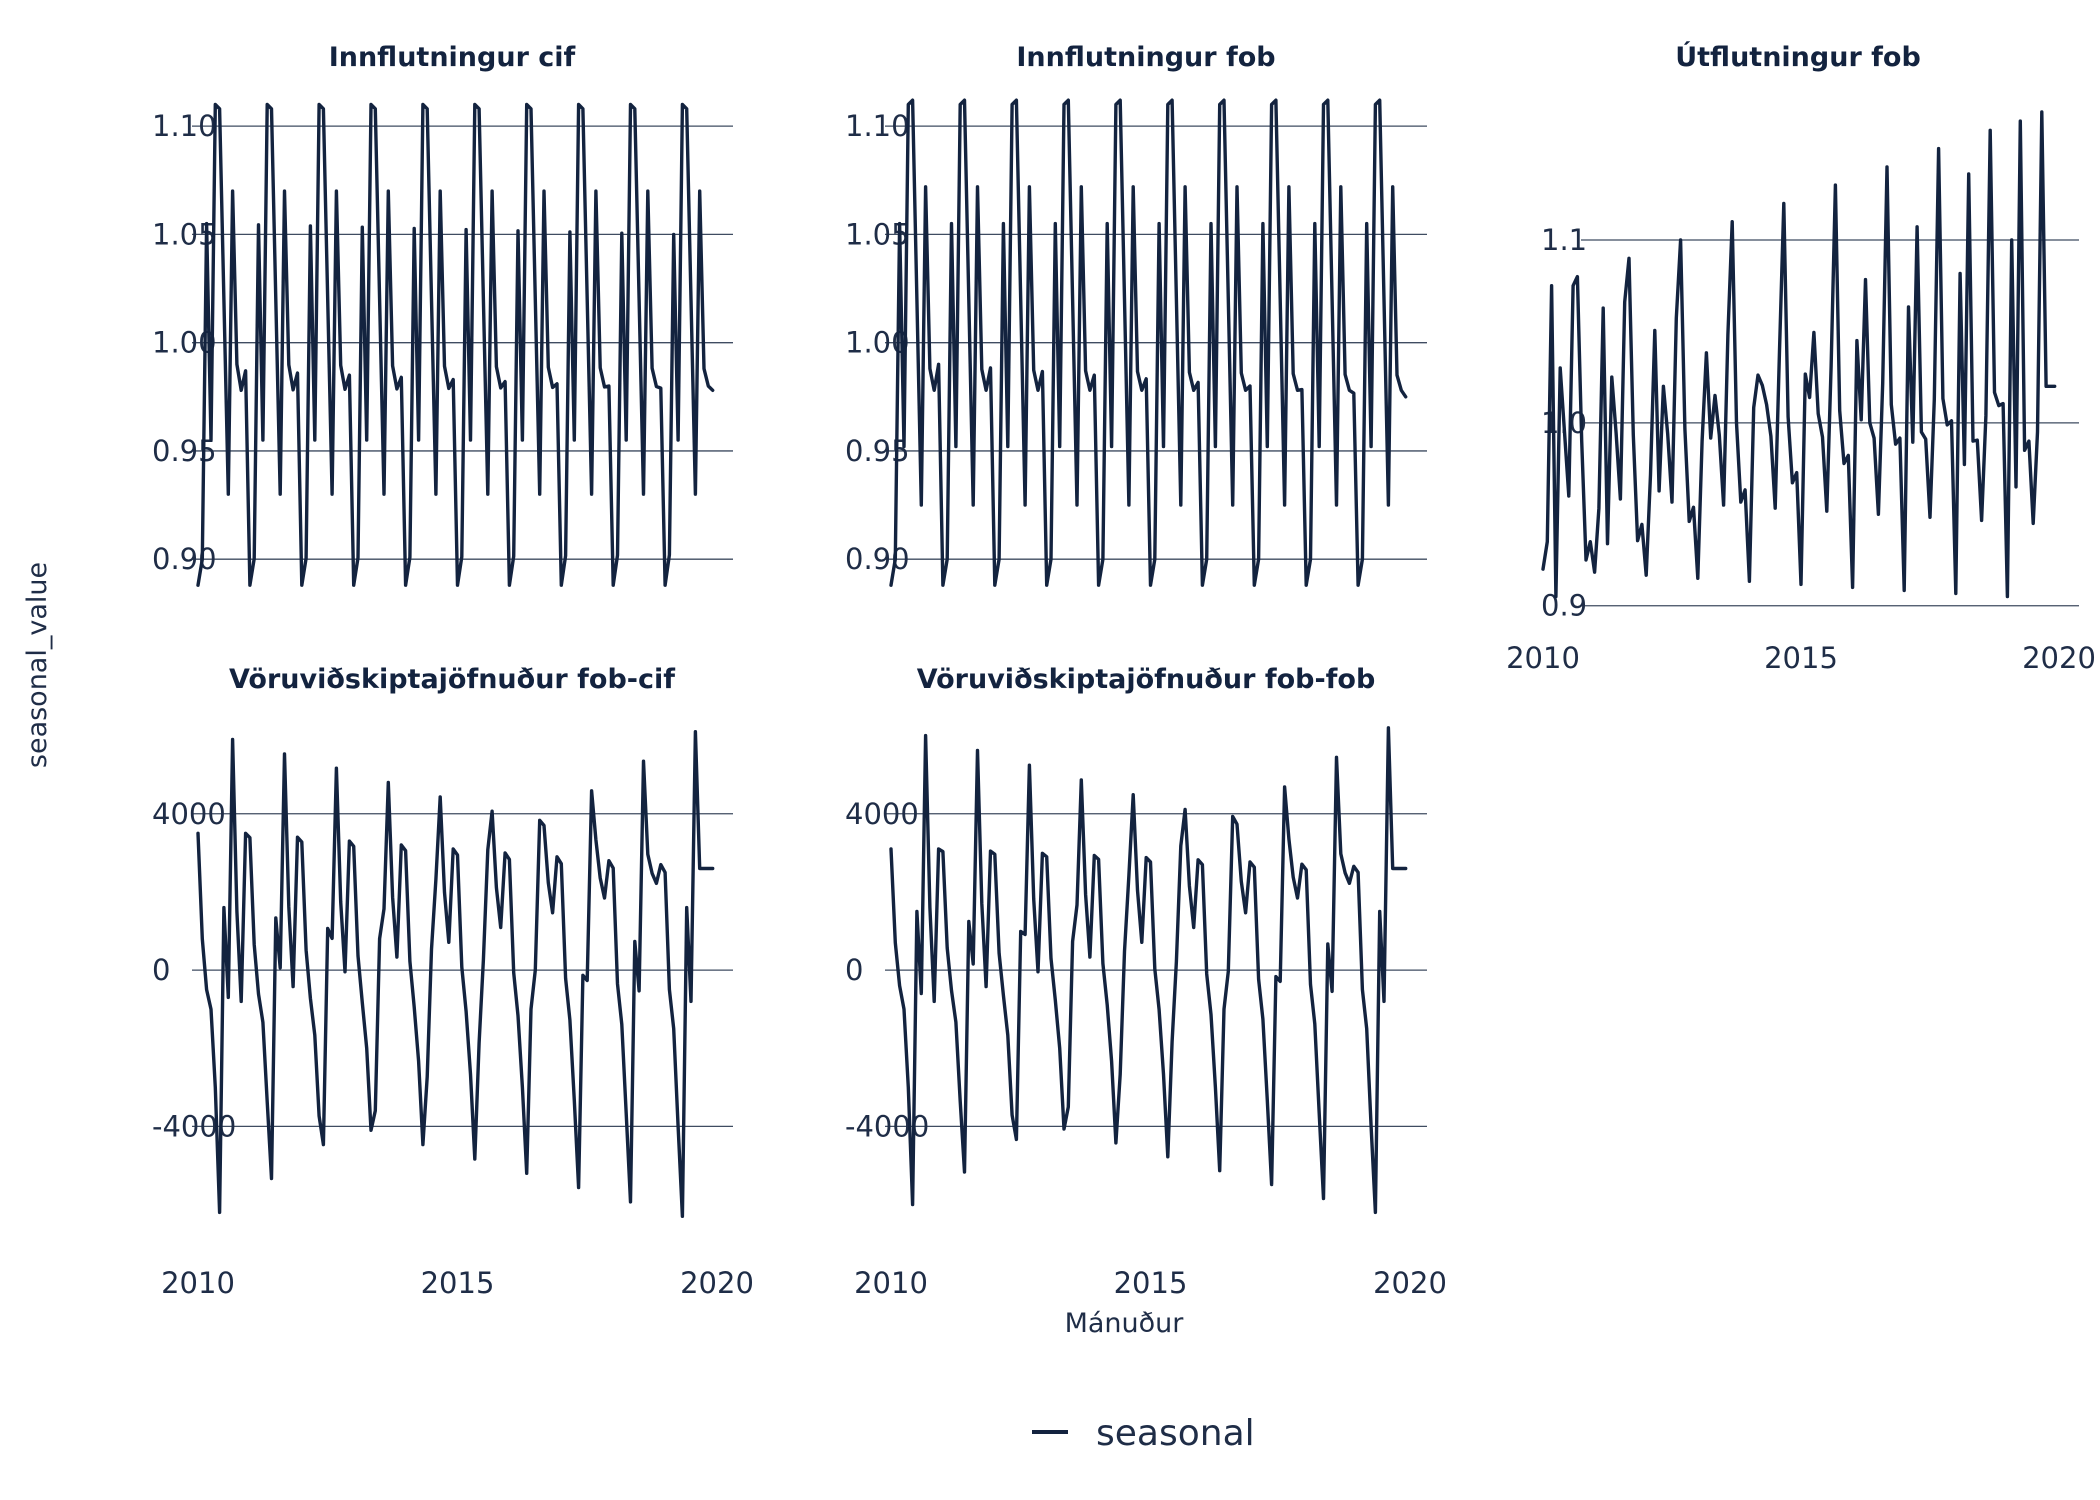 The image size is (2100, 1500). I want to click on legend: seasonal, so click(1143, 1433).